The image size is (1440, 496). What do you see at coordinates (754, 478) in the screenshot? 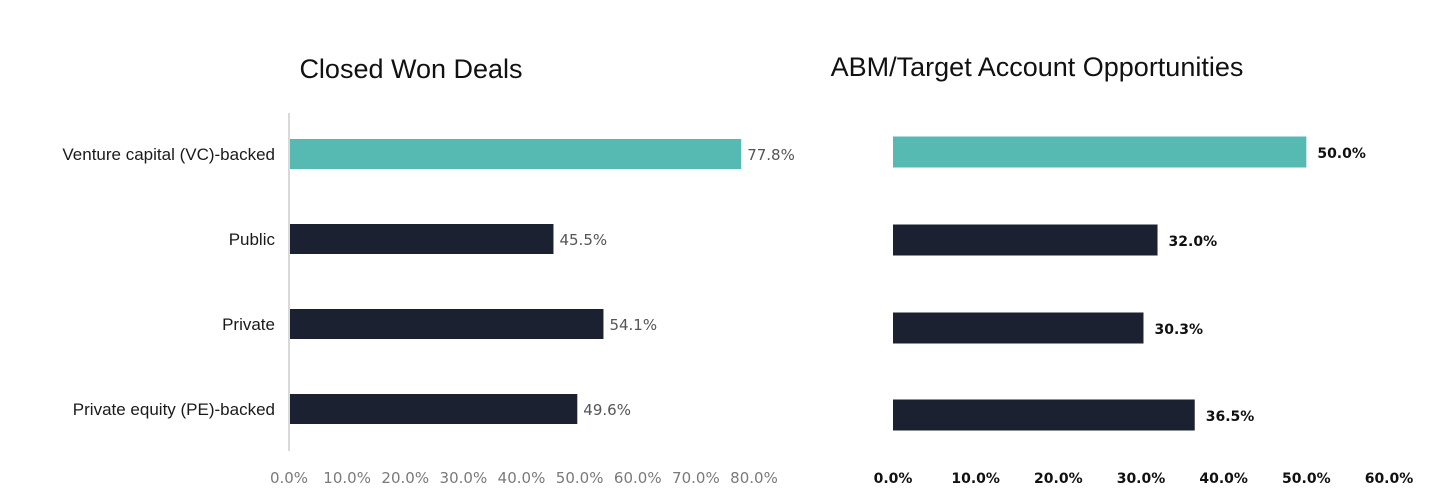
I see `x-tick-label: 80.0%` at bounding box center [754, 478].